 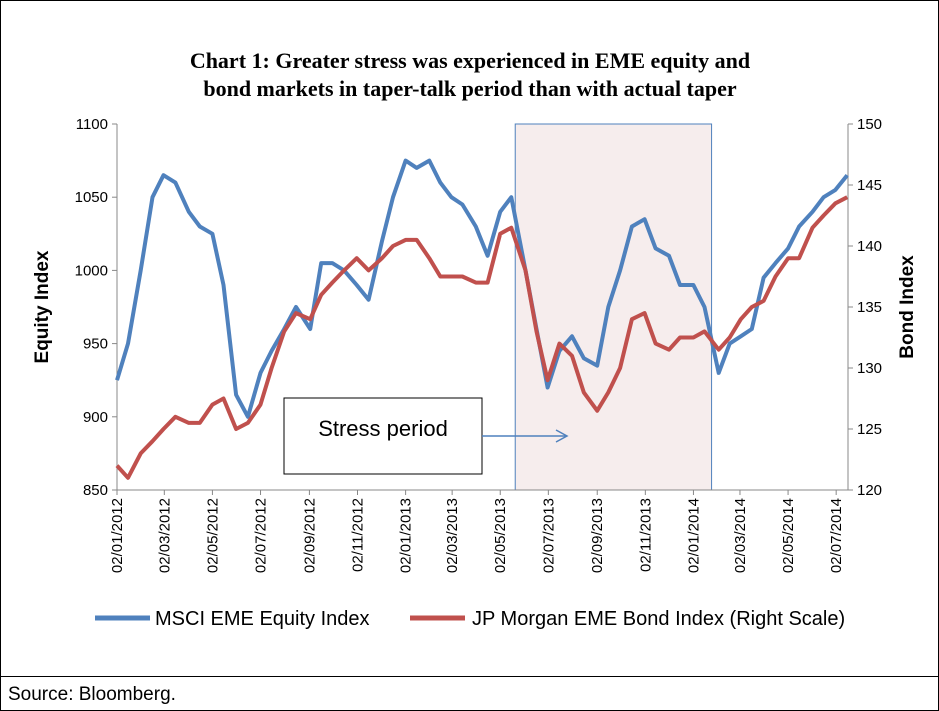 I want to click on y2-tick-label: 145, so click(x=869, y=185).